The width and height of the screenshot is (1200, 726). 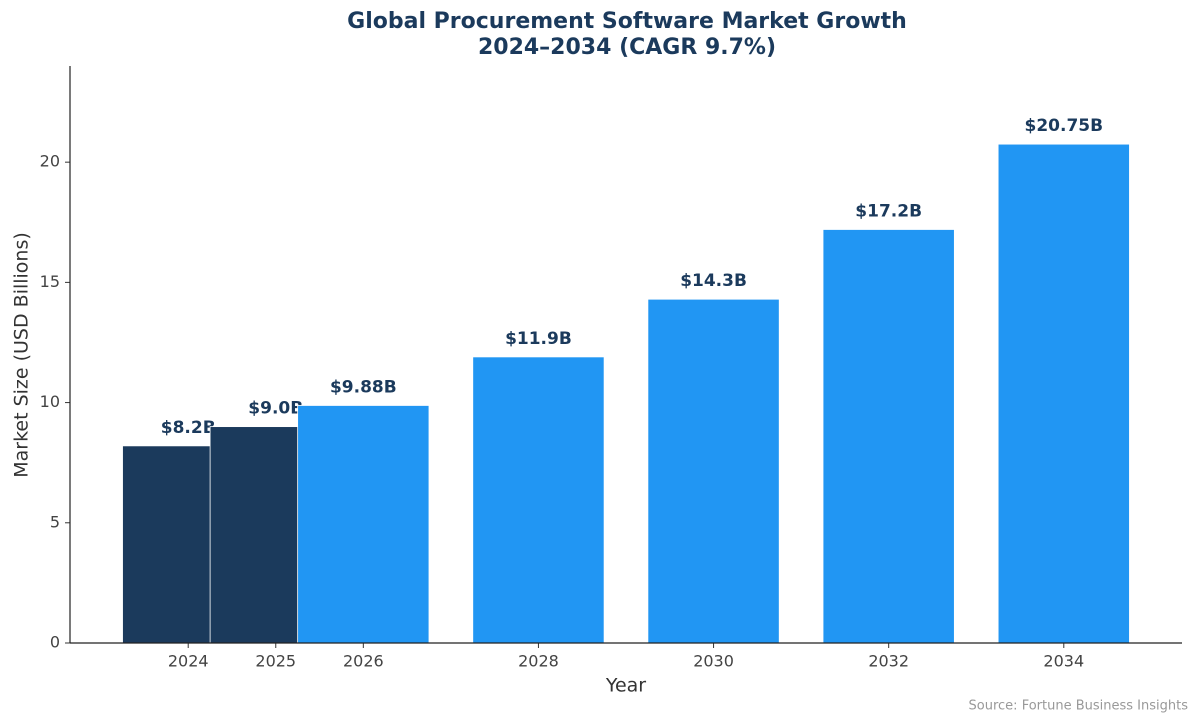 What do you see at coordinates (1064, 126) in the screenshot?
I see `value-label: $20.75B` at bounding box center [1064, 126].